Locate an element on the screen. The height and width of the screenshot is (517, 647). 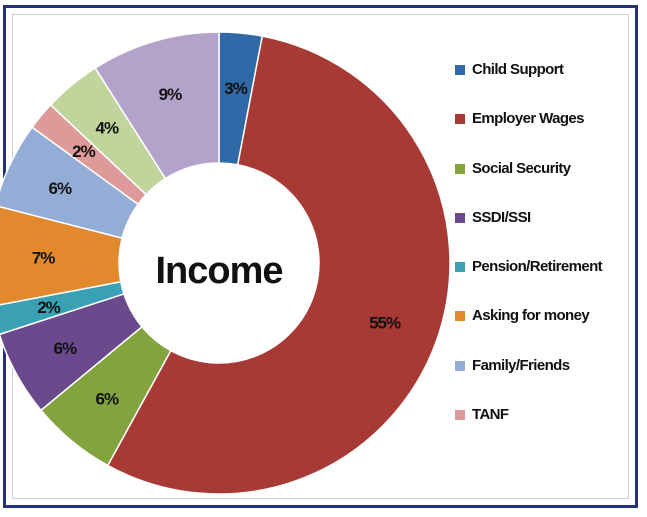
legend-item-family-friends: Family/Friends is located at coordinates (547, 380).